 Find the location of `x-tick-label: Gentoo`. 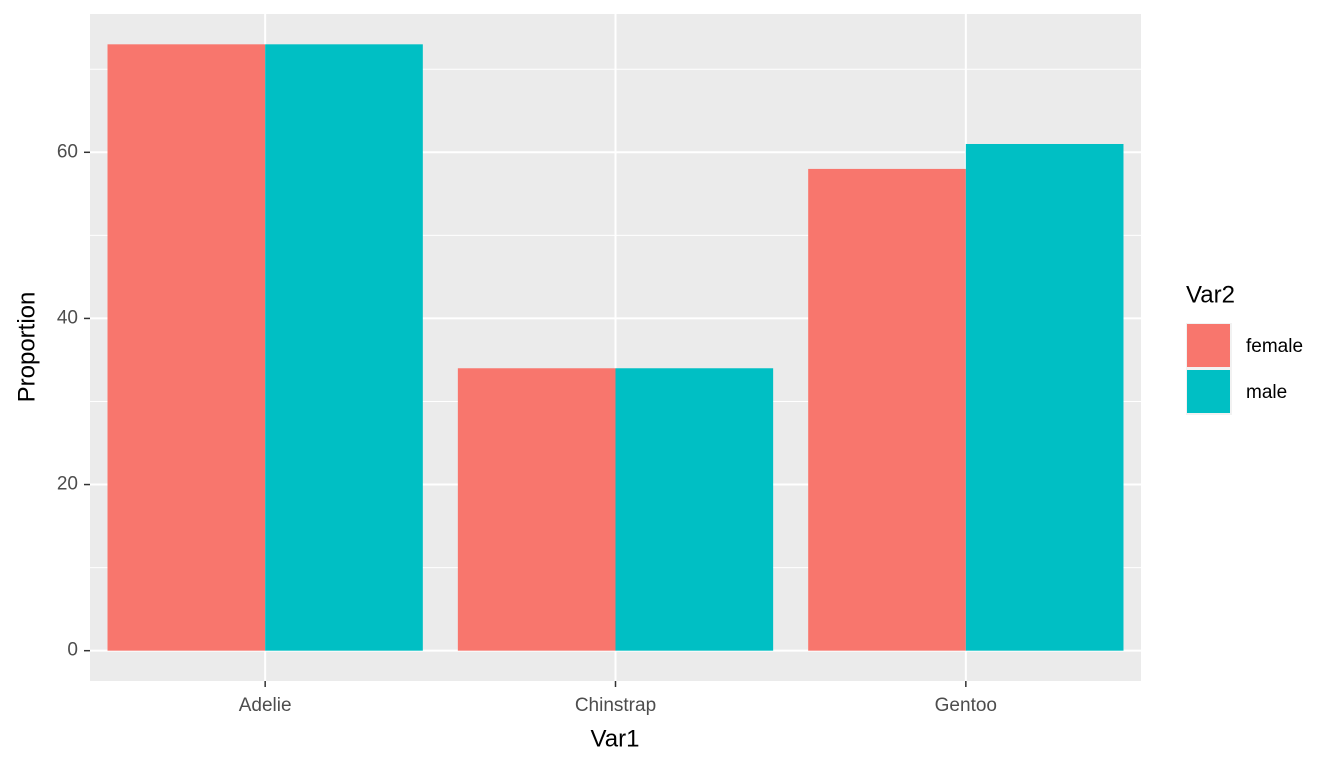

x-tick-label: Gentoo is located at coordinates (966, 705).